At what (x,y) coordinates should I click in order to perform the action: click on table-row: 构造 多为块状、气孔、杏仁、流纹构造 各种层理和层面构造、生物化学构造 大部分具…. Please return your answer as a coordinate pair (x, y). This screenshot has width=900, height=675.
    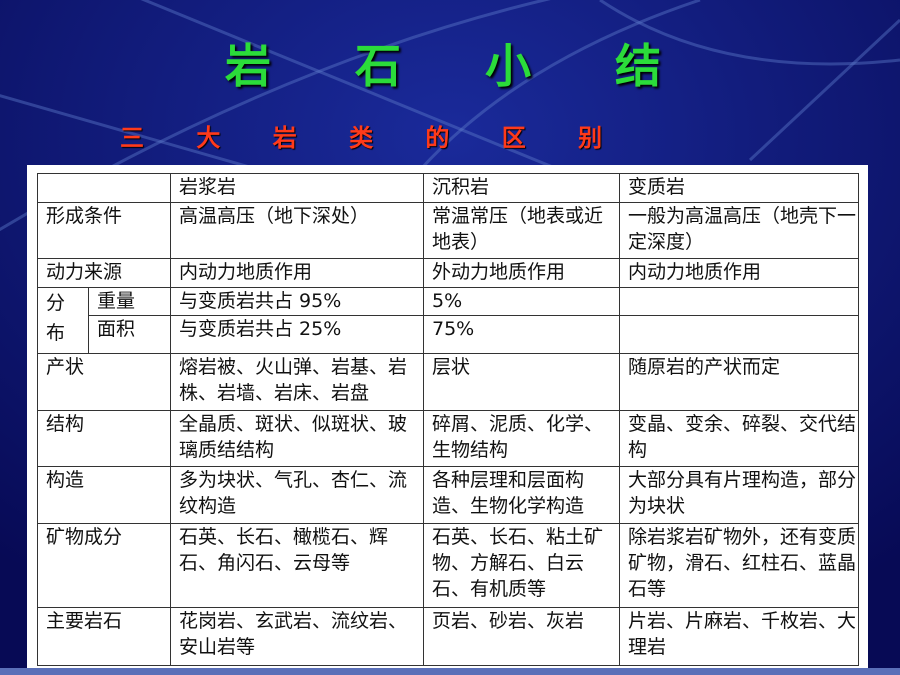
    Looking at the image, I should click on (448, 495).